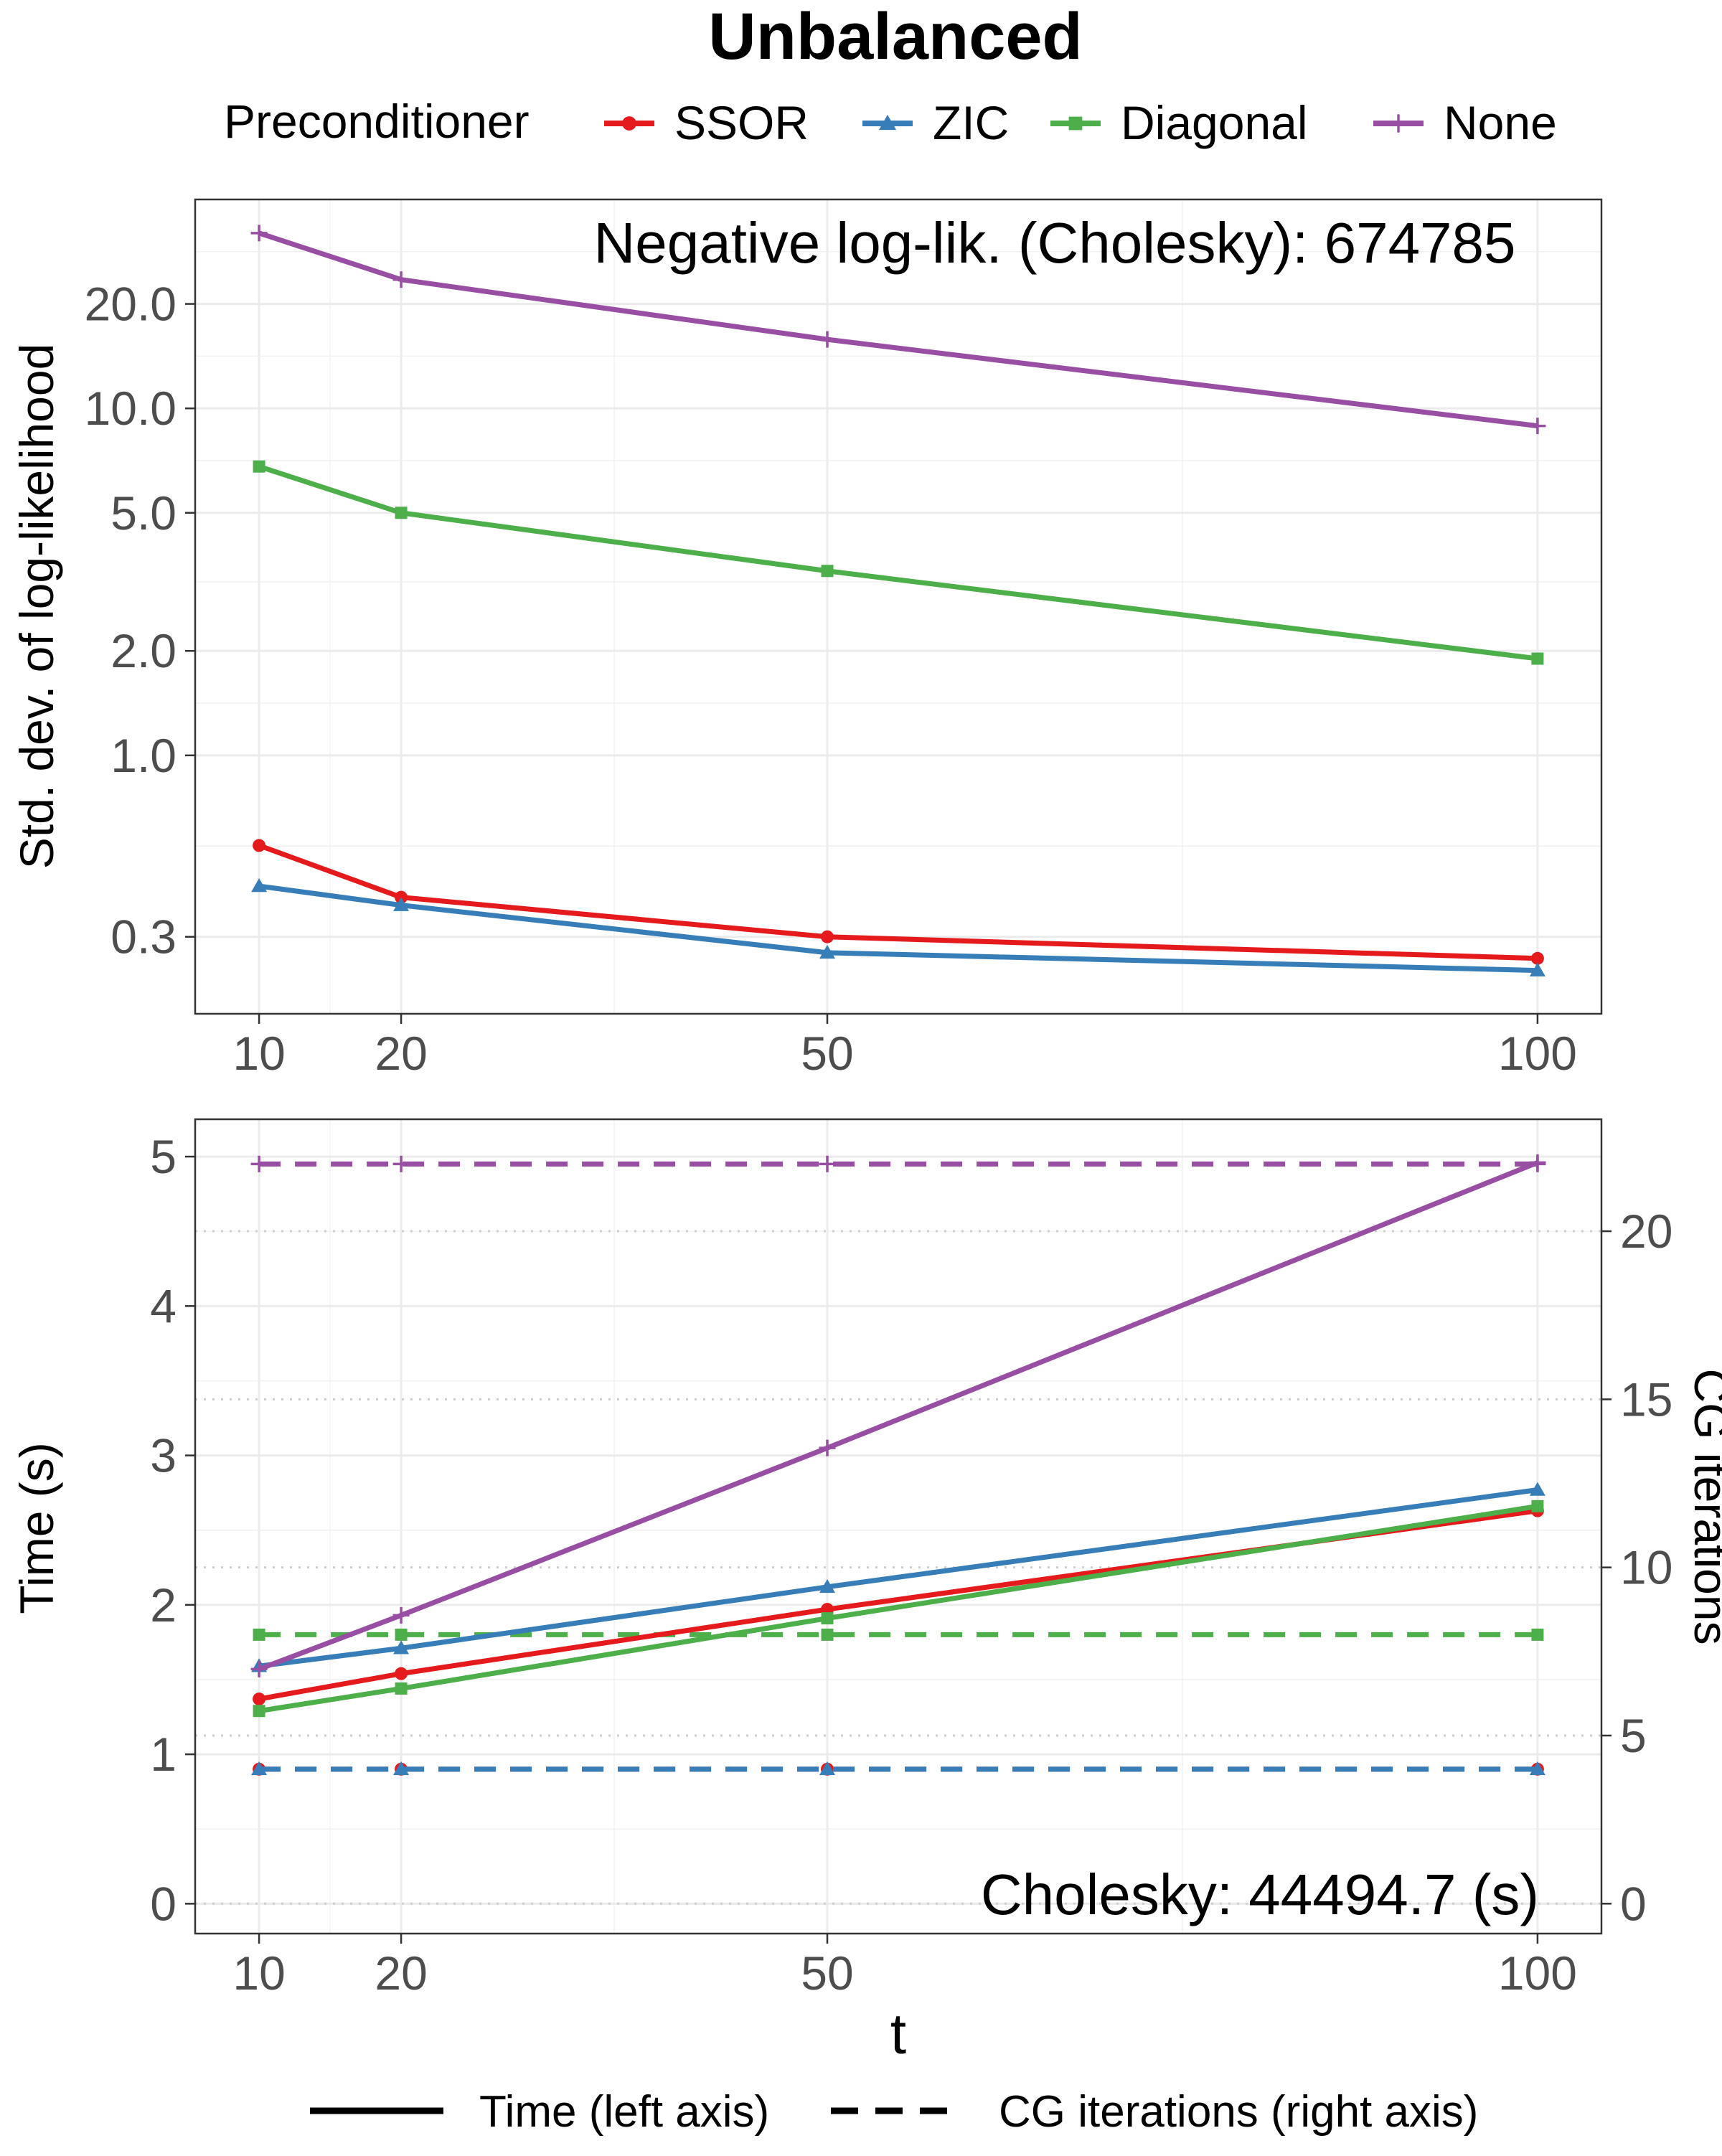 This screenshot has height=2156, width=1722. I want to click on p2-y2-tick-label-2: 10, so click(1646, 1568).